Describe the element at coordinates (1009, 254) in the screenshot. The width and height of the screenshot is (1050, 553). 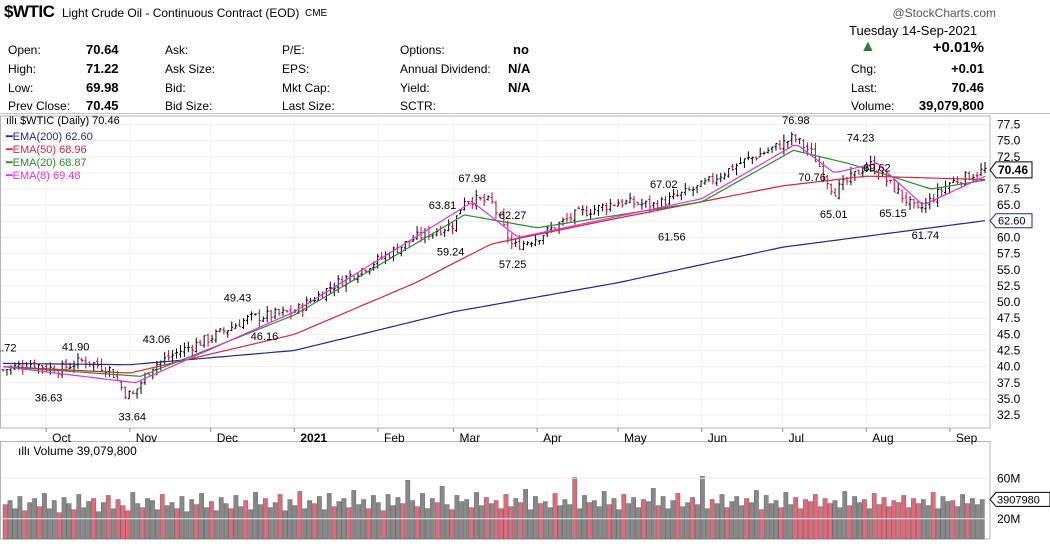
I see `y-tick-label: 57.5` at that location.